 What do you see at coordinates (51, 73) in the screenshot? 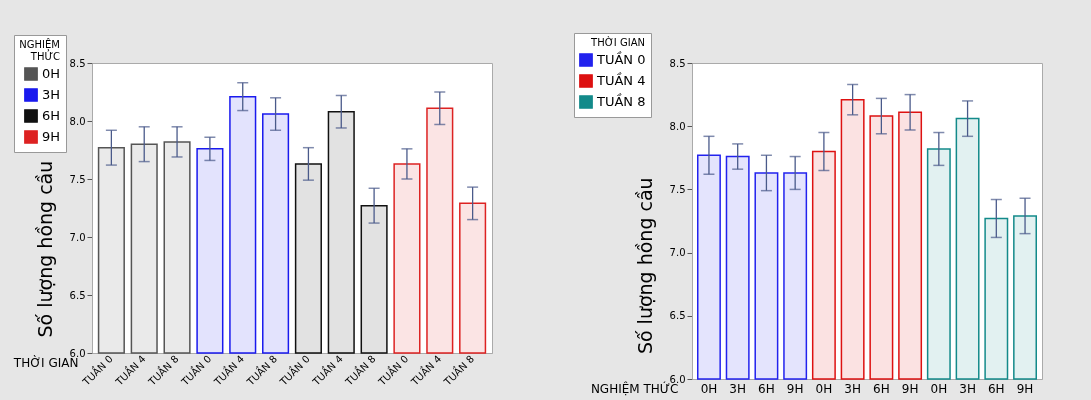
I see `legend-label: 0H` at bounding box center [51, 73].